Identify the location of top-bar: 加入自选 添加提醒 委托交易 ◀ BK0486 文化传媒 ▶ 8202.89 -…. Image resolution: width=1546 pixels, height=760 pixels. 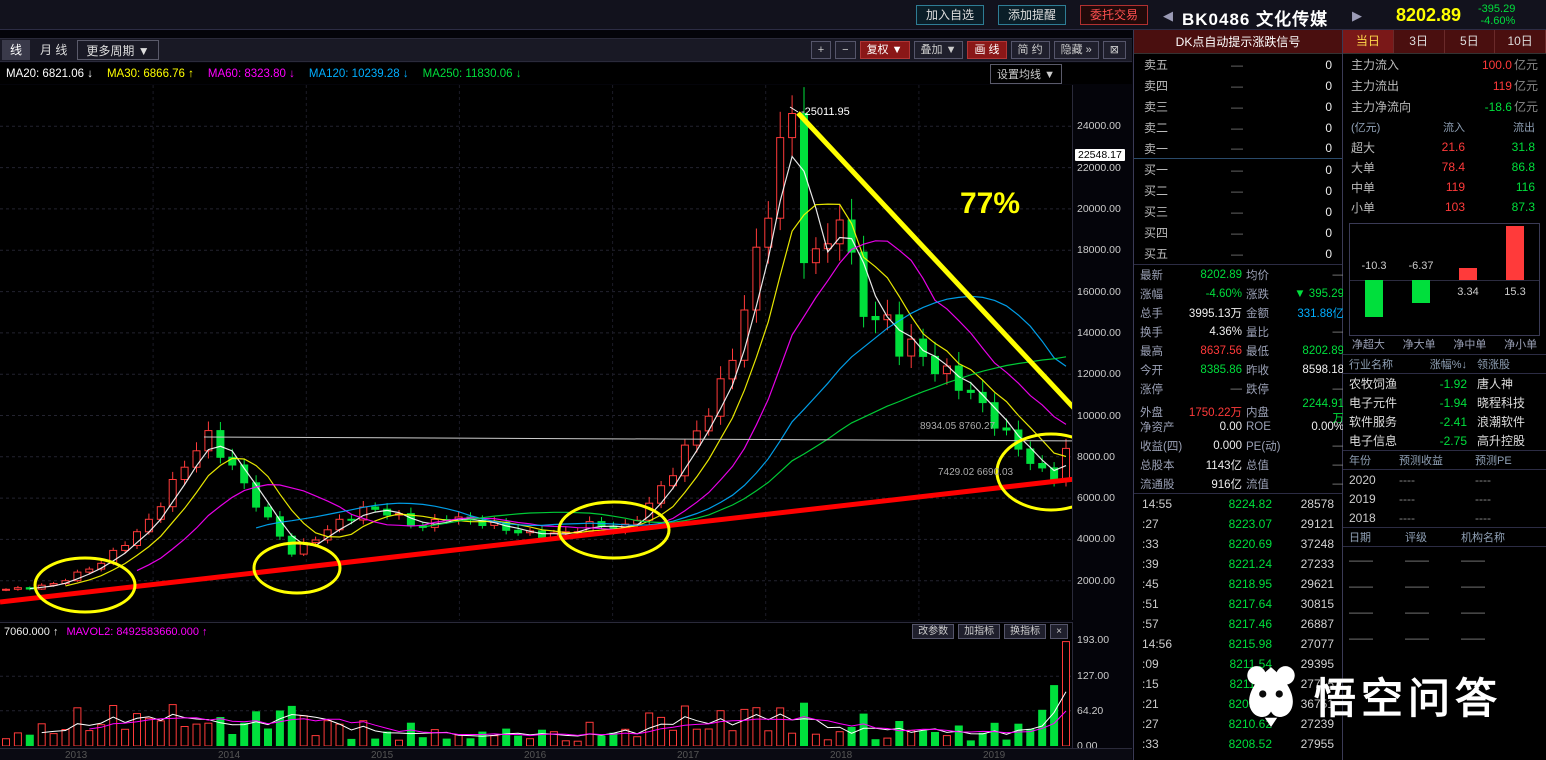
(773, 15).